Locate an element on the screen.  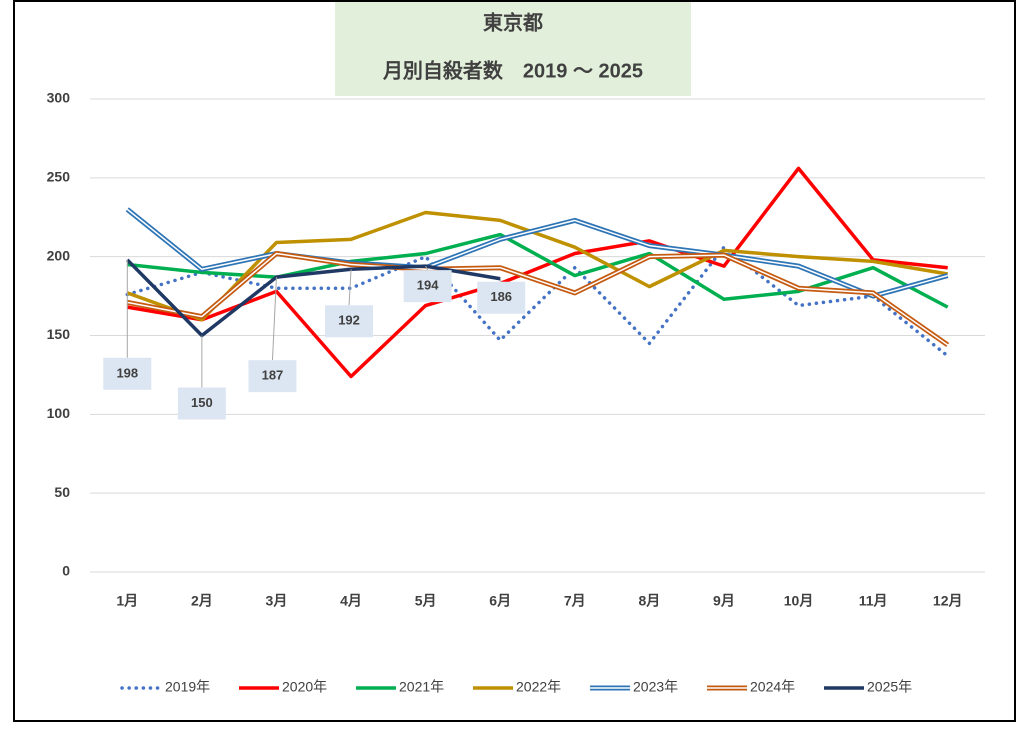
x-tick-label: 10月 is located at coordinates (799, 601).